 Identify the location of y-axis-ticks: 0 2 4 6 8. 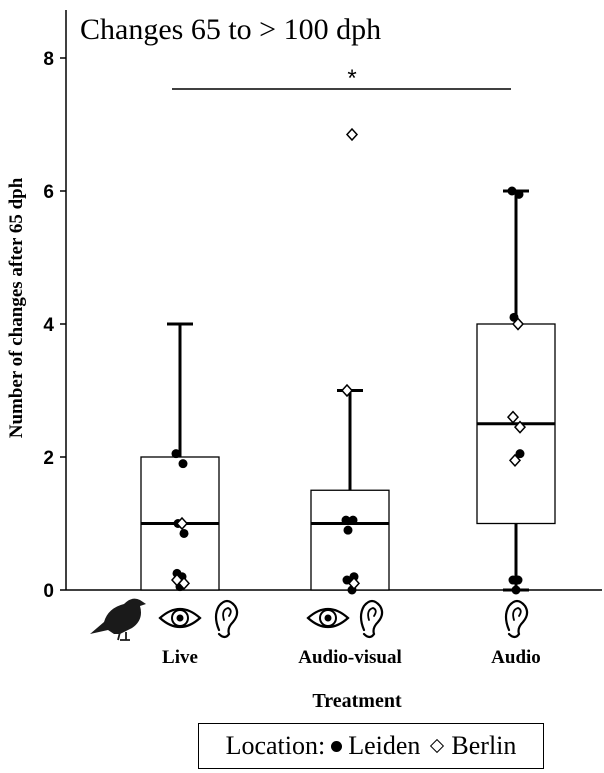
(54, 325).